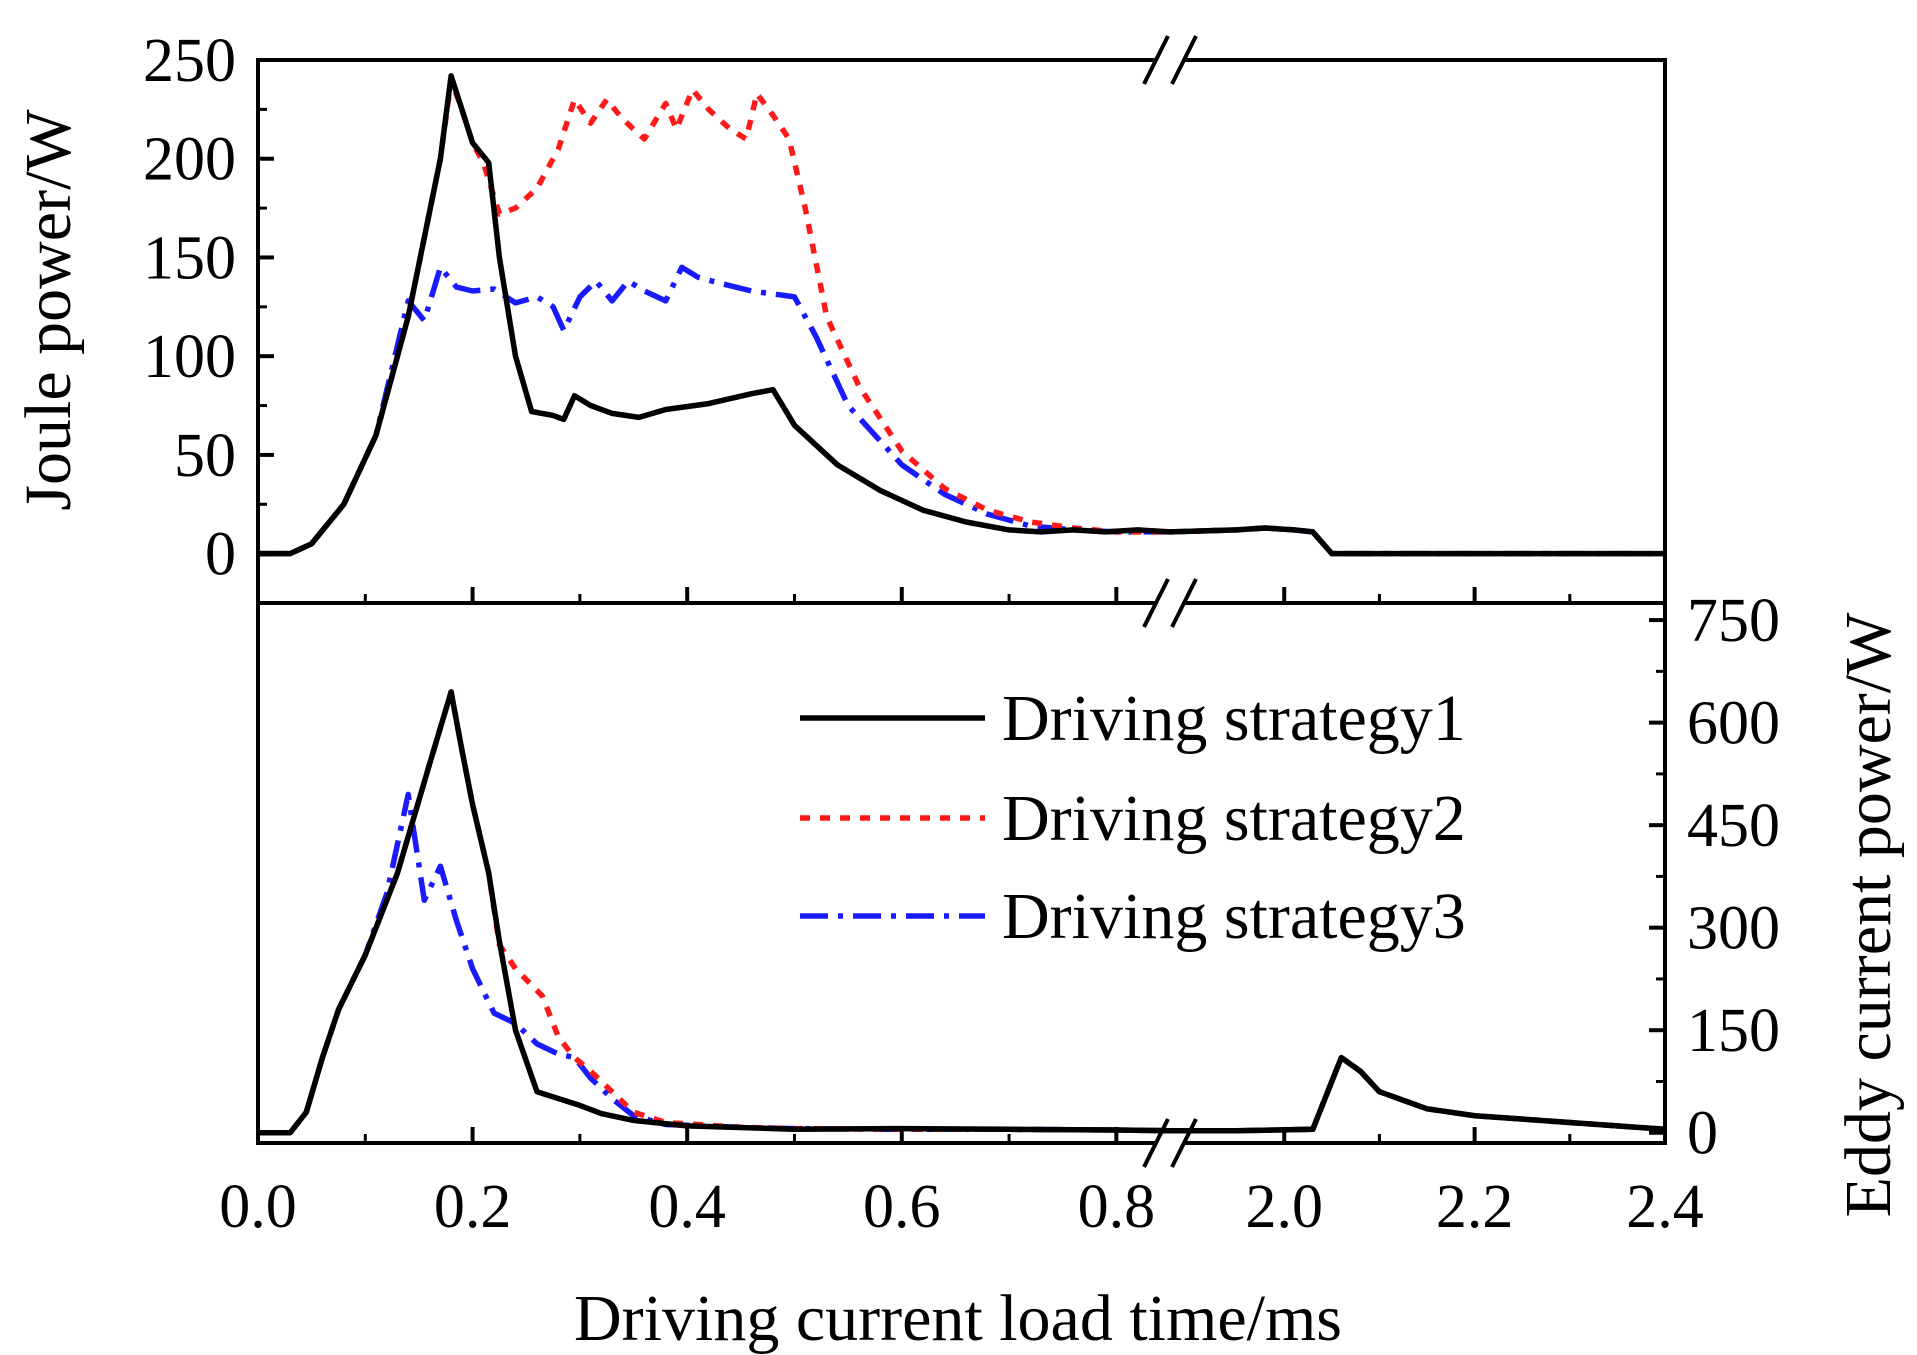  What do you see at coordinates (189, 357) in the screenshot?
I see `joule-y-tick-label: 100` at bounding box center [189, 357].